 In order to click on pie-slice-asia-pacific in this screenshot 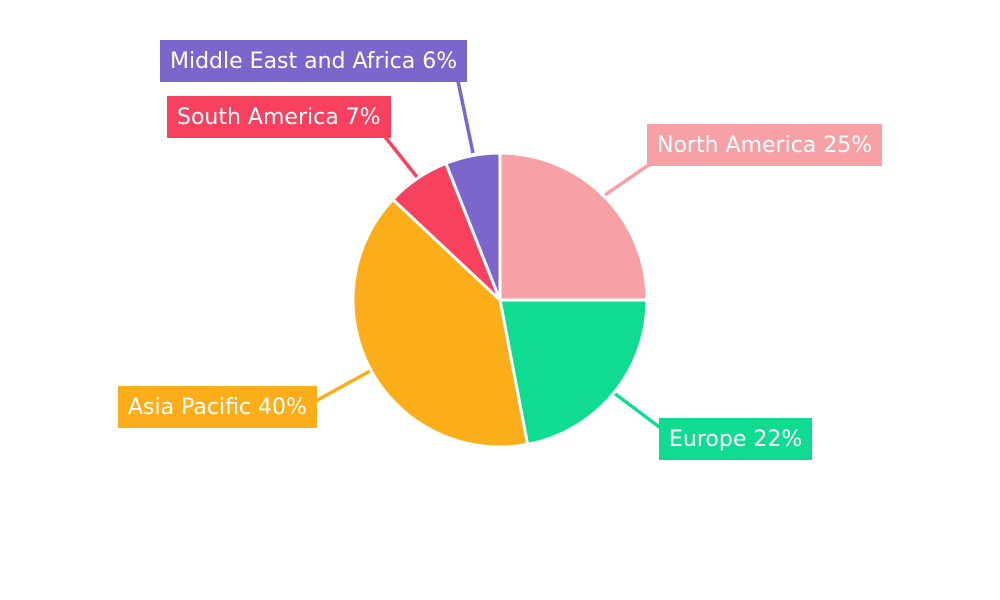, I will do `click(440, 323)`.